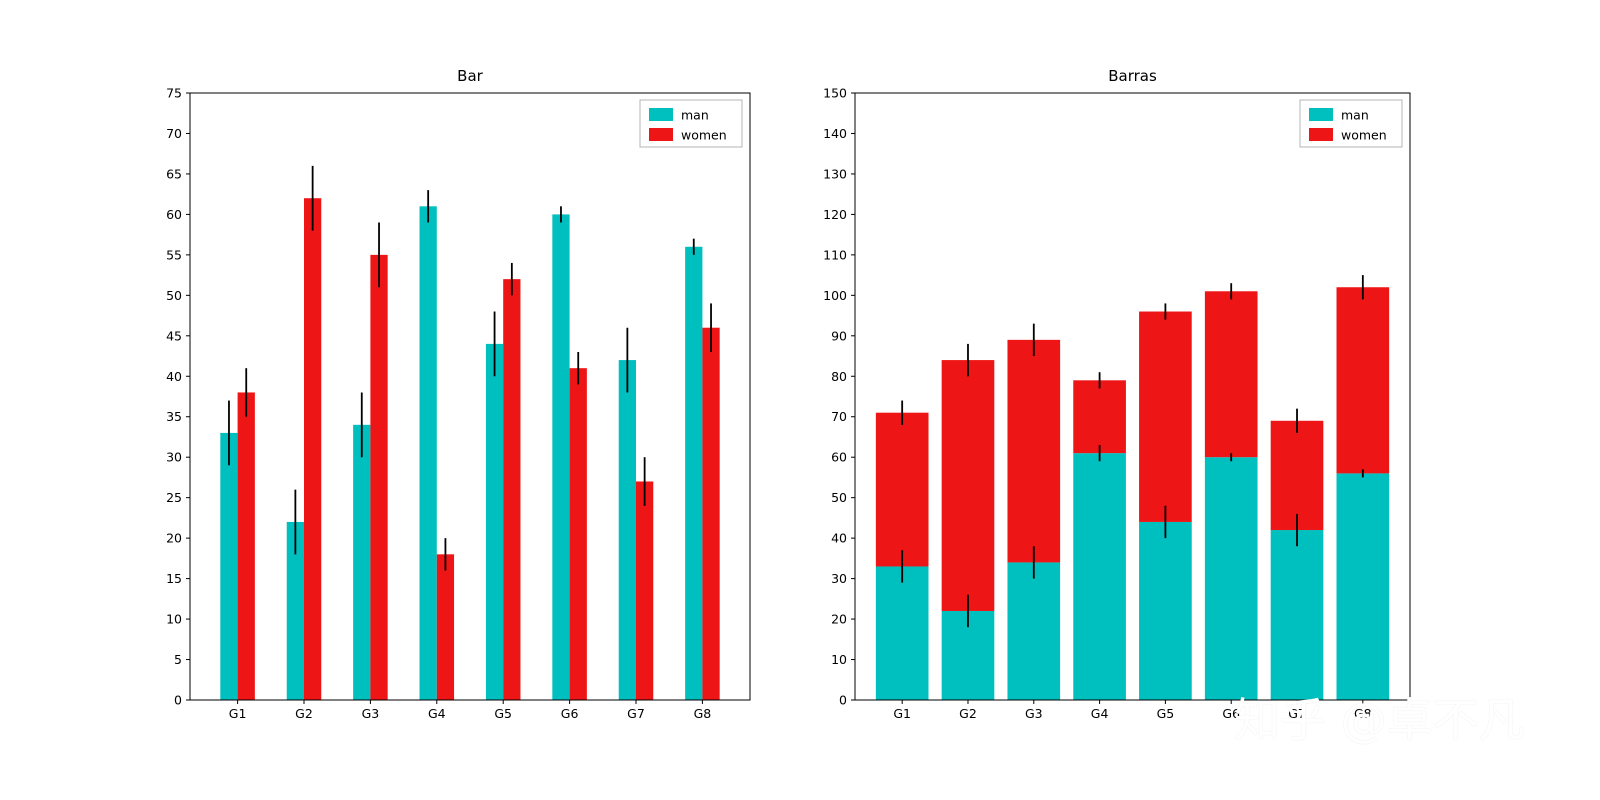  I want to click on stack-man-G6, so click(1231, 578).